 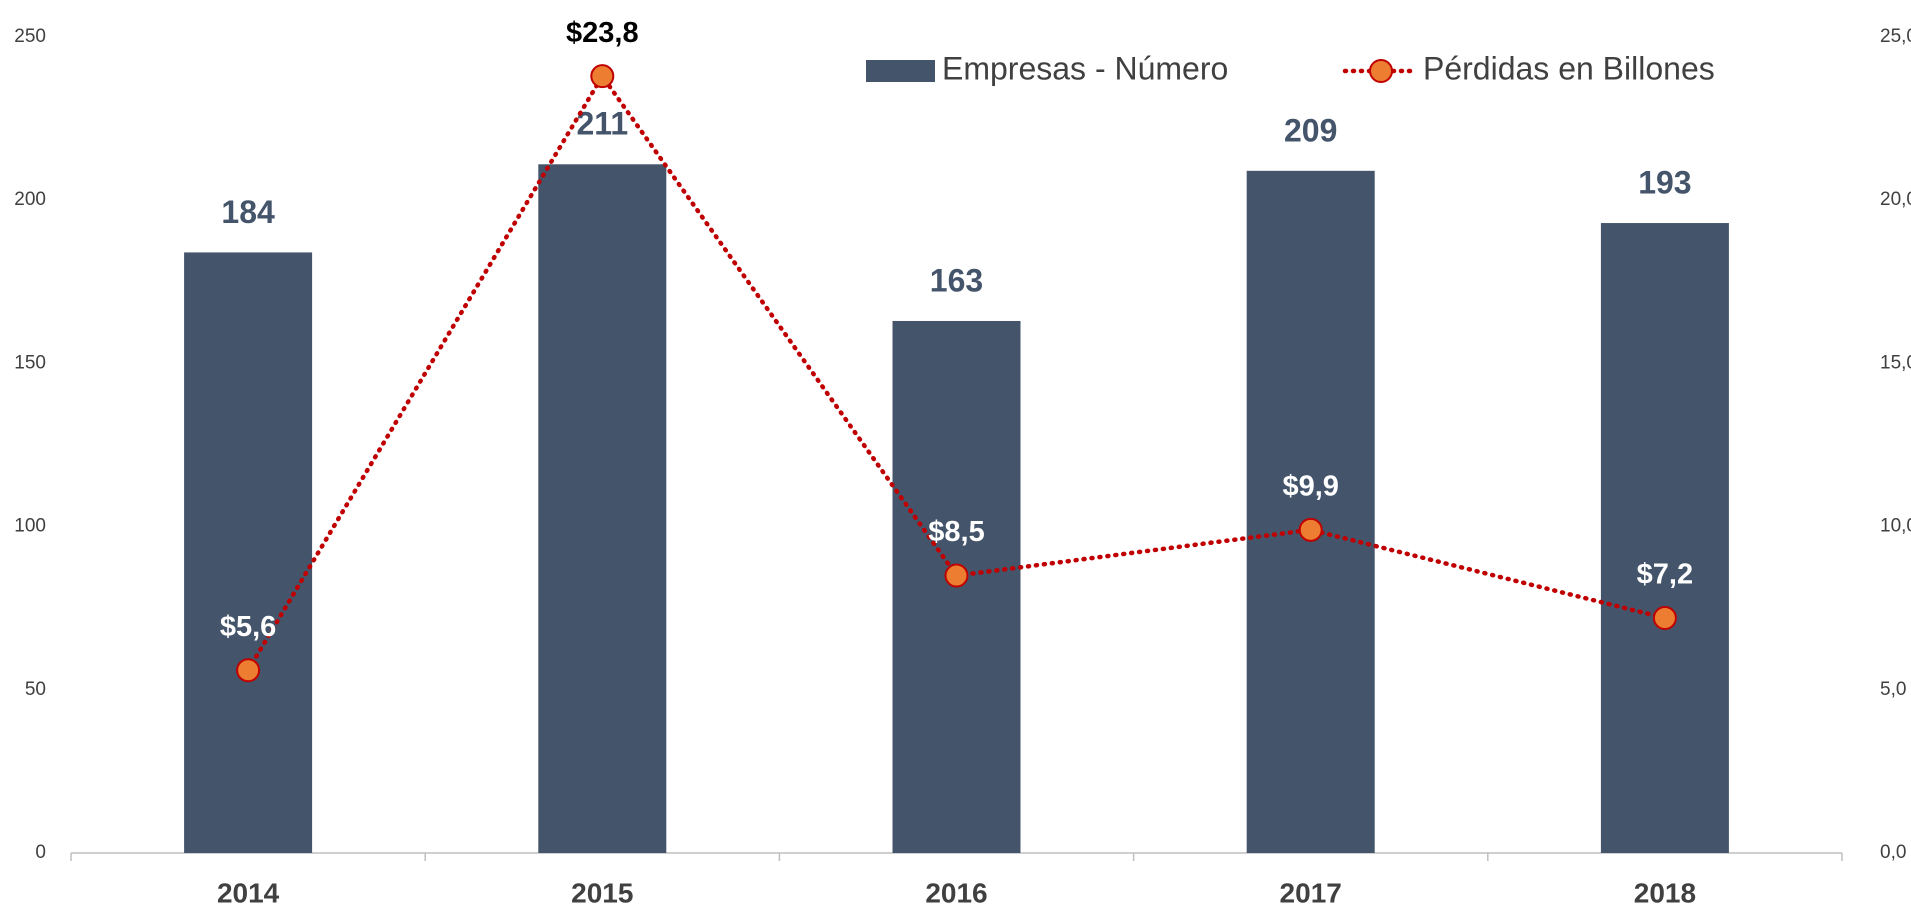 What do you see at coordinates (1310, 487) in the screenshot?
I see `line-label: $9,9` at bounding box center [1310, 487].